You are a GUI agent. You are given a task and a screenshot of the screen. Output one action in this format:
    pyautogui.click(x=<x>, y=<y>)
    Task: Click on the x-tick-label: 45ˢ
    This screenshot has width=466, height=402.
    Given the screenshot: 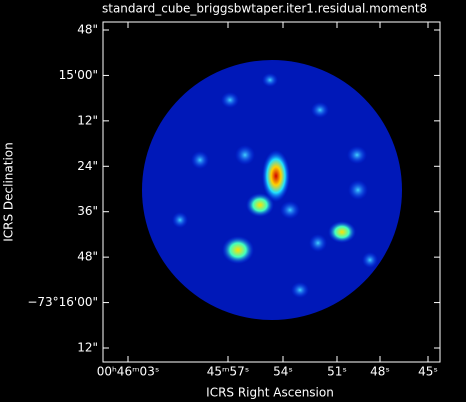 What is the action you would take?
    pyautogui.click(x=428, y=372)
    